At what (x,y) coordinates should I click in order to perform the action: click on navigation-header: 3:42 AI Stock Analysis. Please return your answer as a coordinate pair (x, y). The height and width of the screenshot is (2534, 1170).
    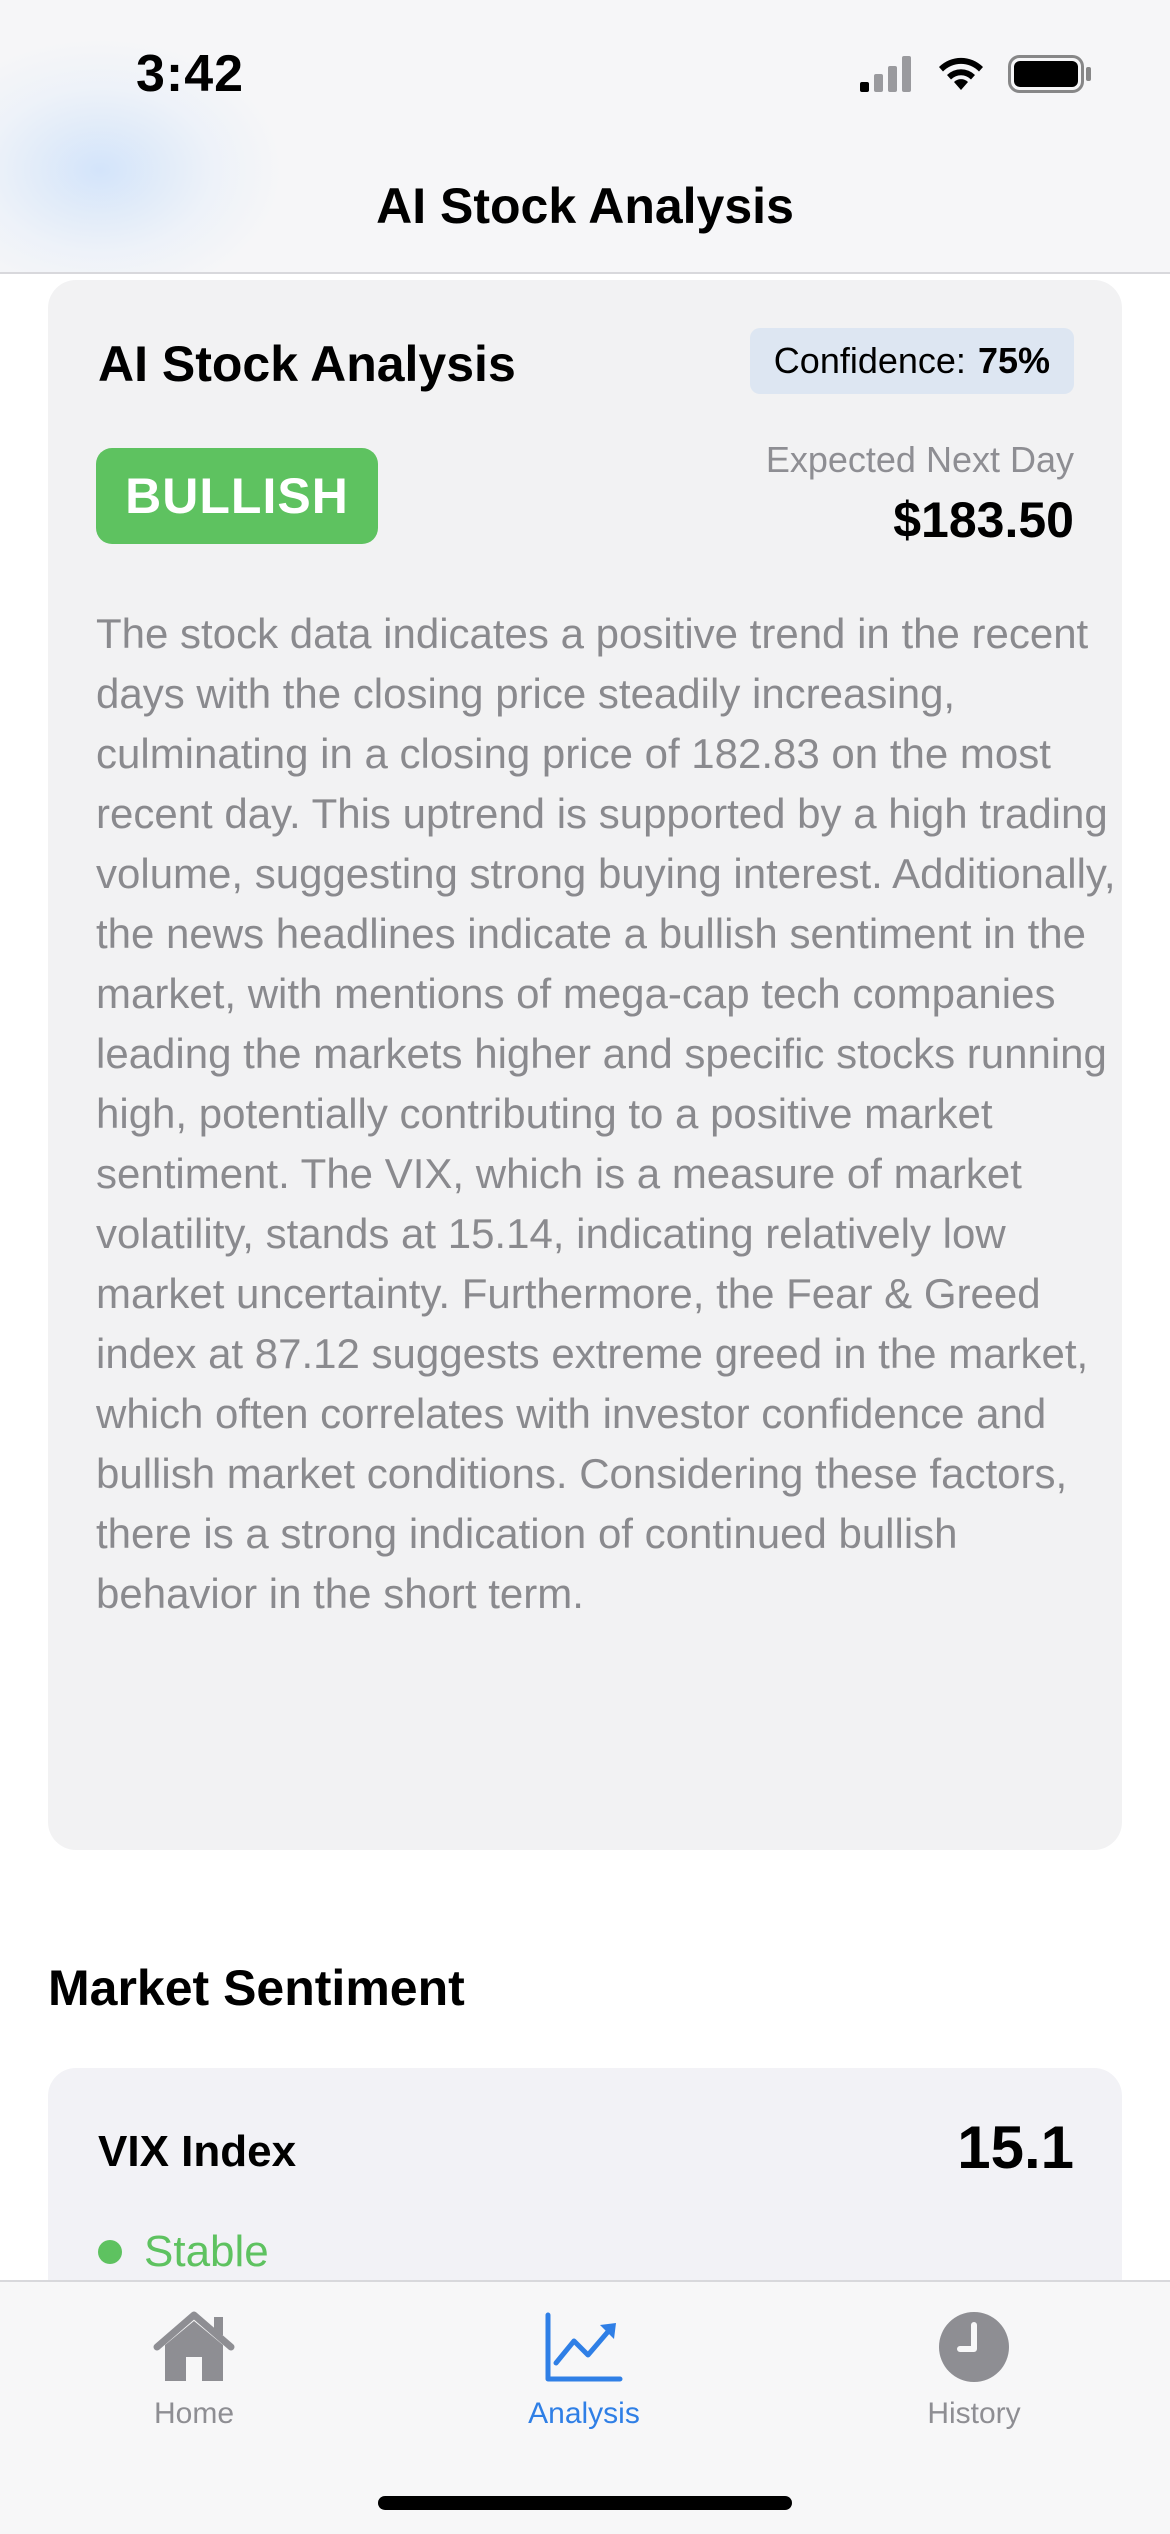
    Looking at the image, I should click on (585, 137).